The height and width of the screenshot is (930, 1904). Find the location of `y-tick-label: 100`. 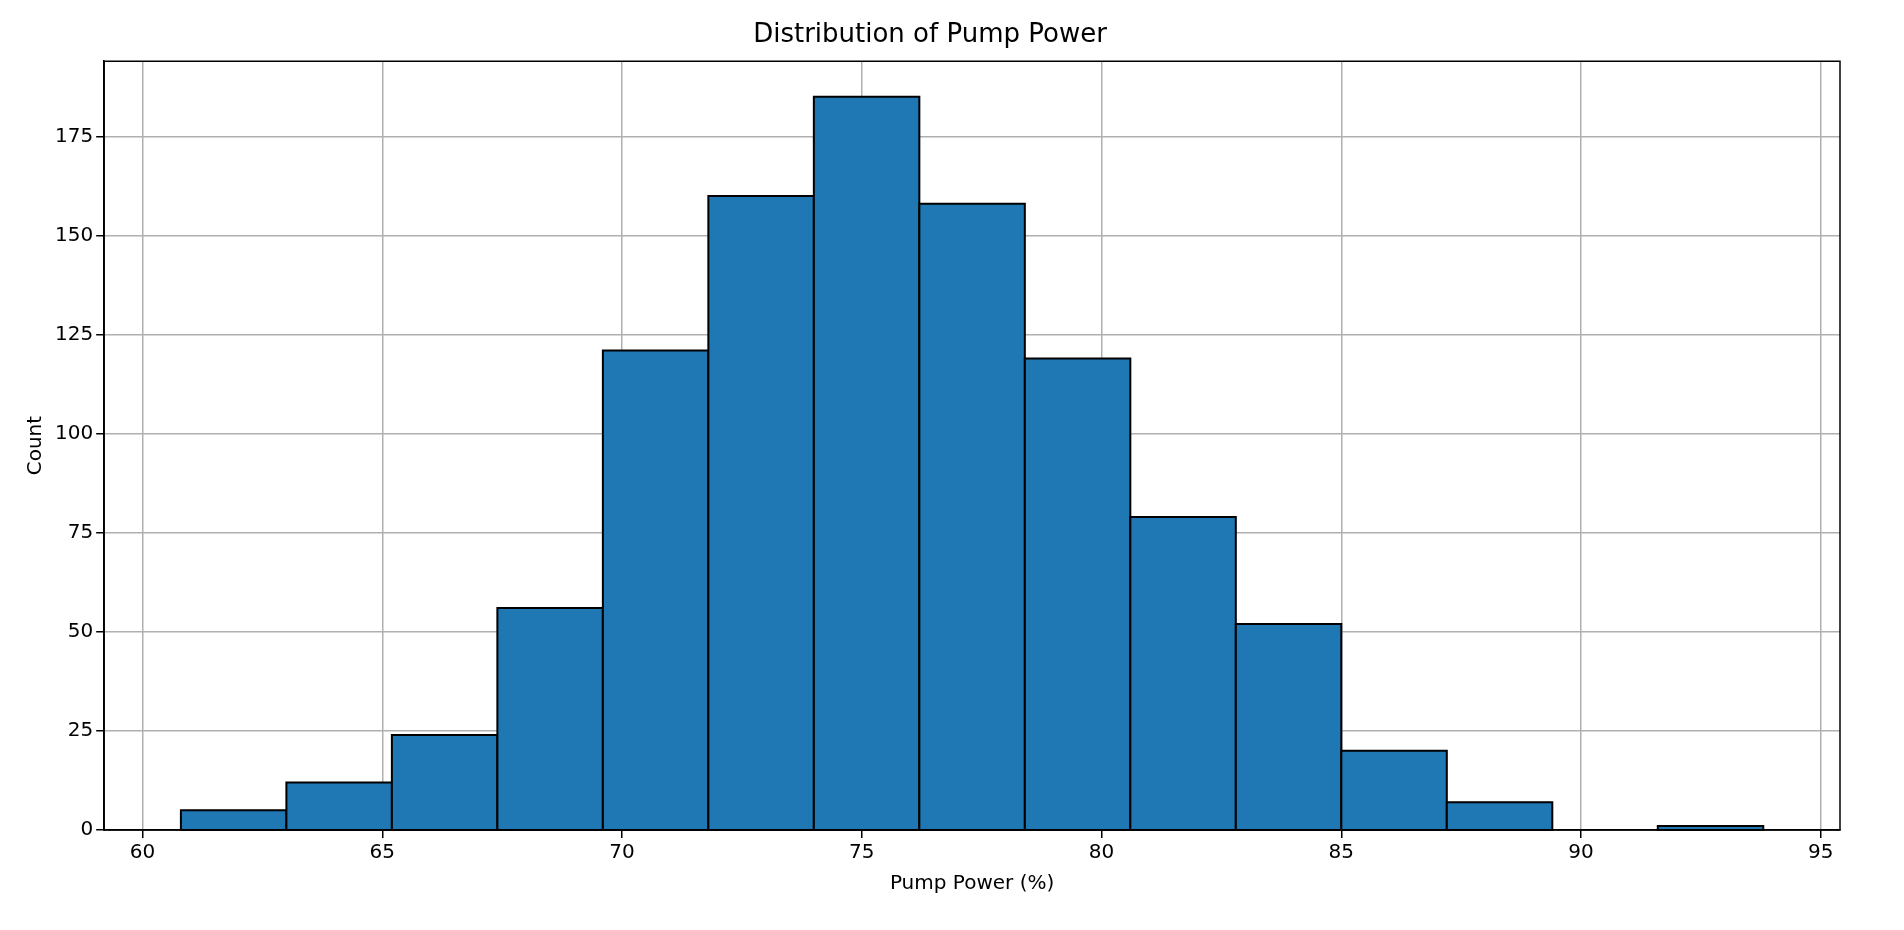

y-tick-label: 100 is located at coordinates (74, 431).